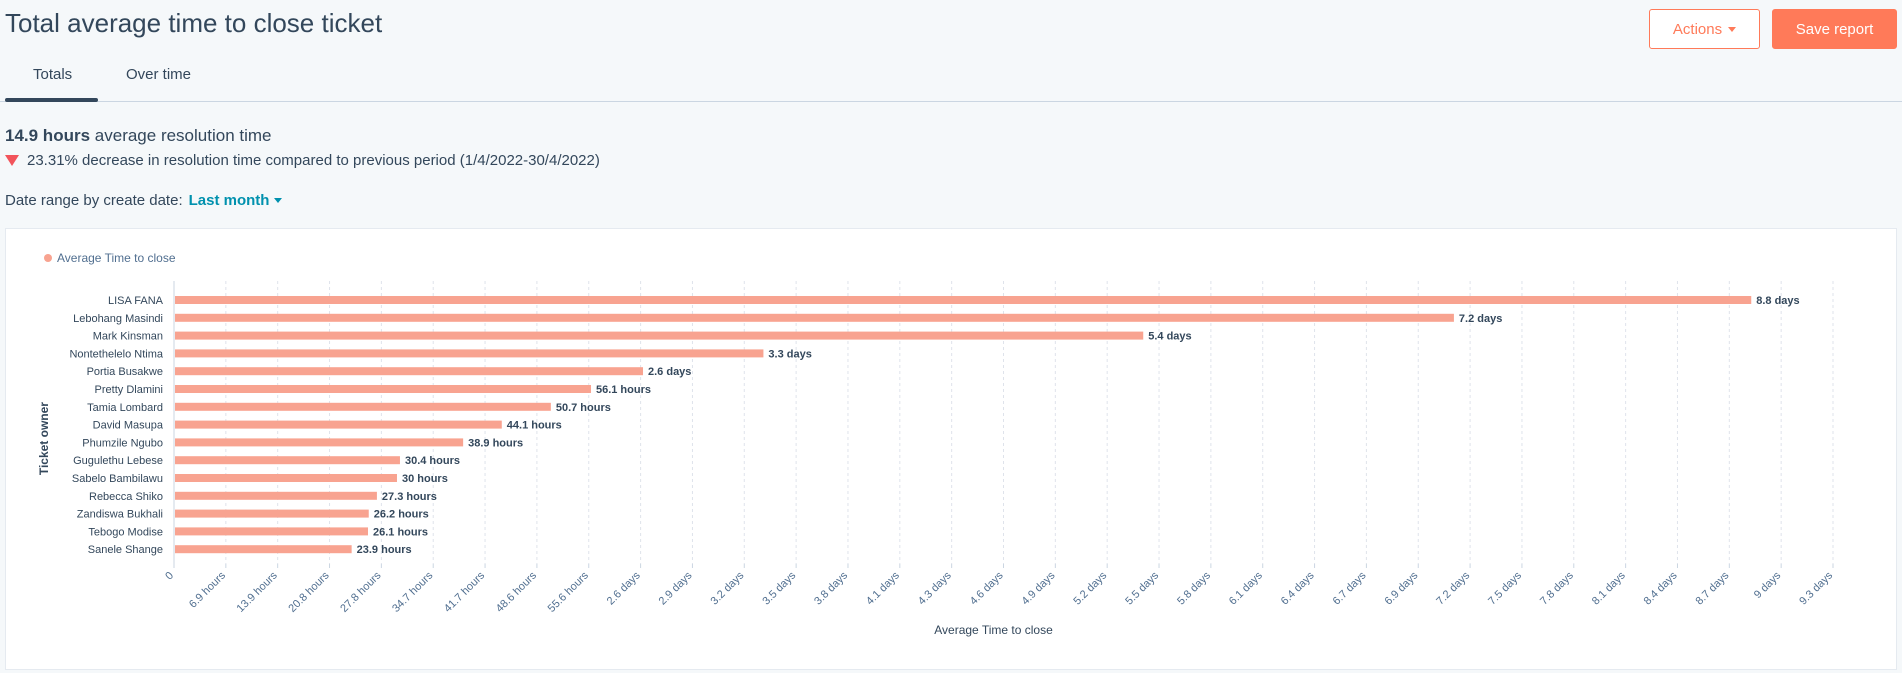 This screenshot has height=673, width=1902. What do you see at coordinates (1777, 301) in the screenshot?
I see `data-label: 8.8 days` at bounding box center [1777, 301].